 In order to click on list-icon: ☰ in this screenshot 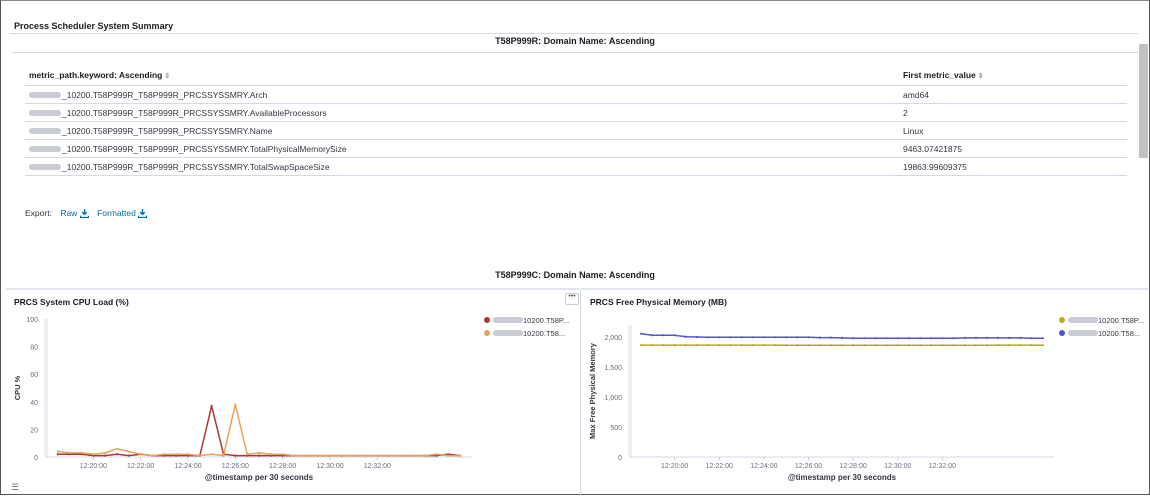, I will do `click(15, 487)`.